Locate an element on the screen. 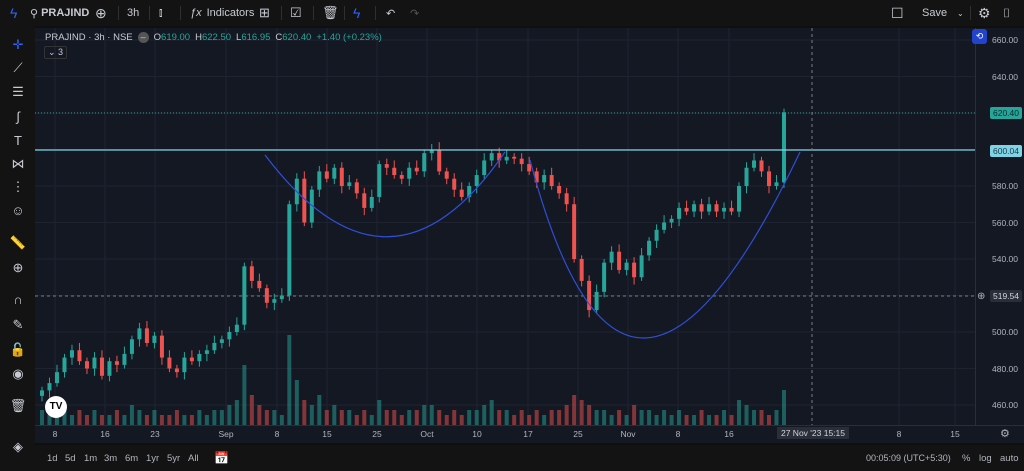 The height and width of the screenshot is (471, 1024). time-tick: 10 is located at coordinates (477, 434).